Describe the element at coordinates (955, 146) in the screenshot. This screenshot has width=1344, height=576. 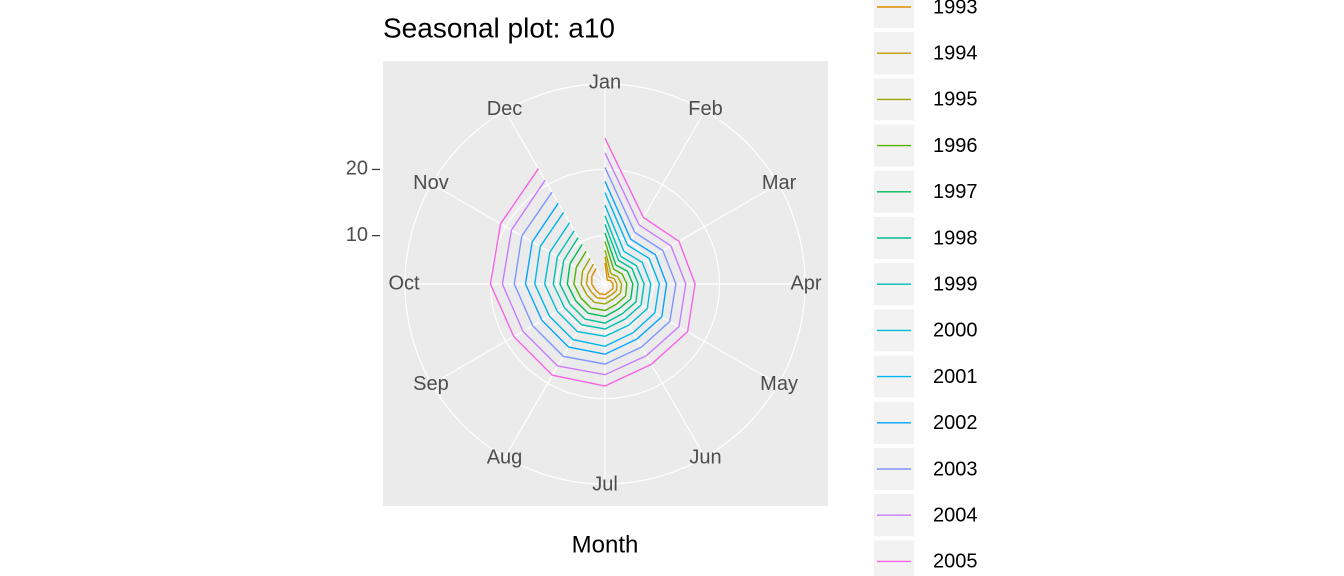
I see `legend-label: 1996` at that location.